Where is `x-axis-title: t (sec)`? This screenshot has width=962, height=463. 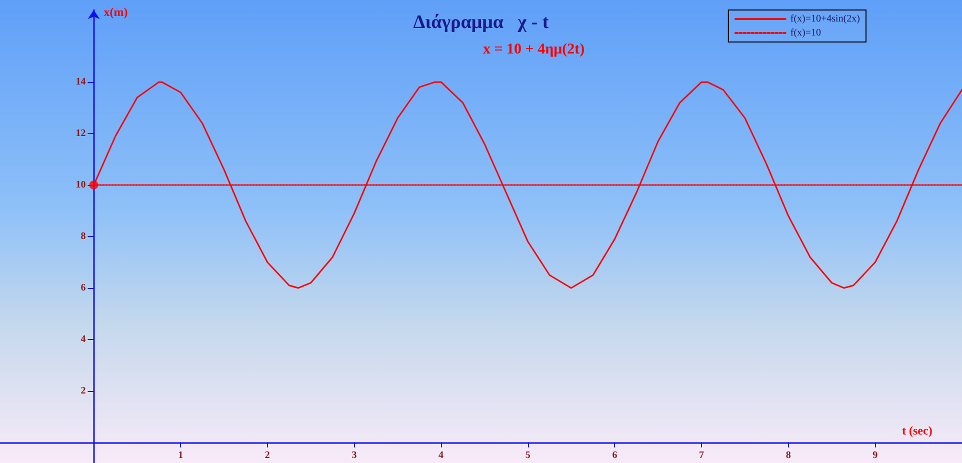 x-axis-title: t (sec) is located at coordinates (917, 430).